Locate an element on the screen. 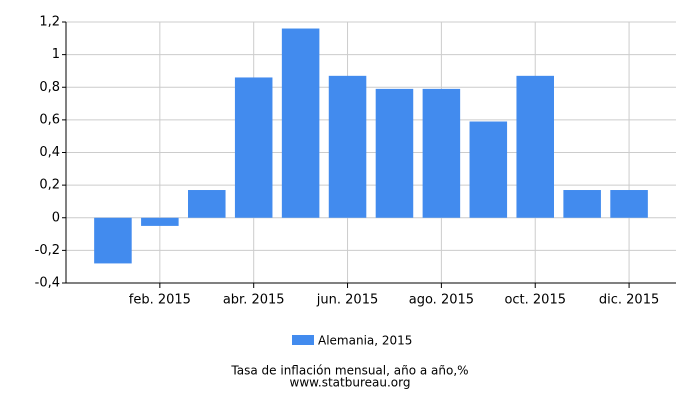 This screenshot has height=400, width=700. y-tick-label: 0,8 is located at coordinates (49, 87).